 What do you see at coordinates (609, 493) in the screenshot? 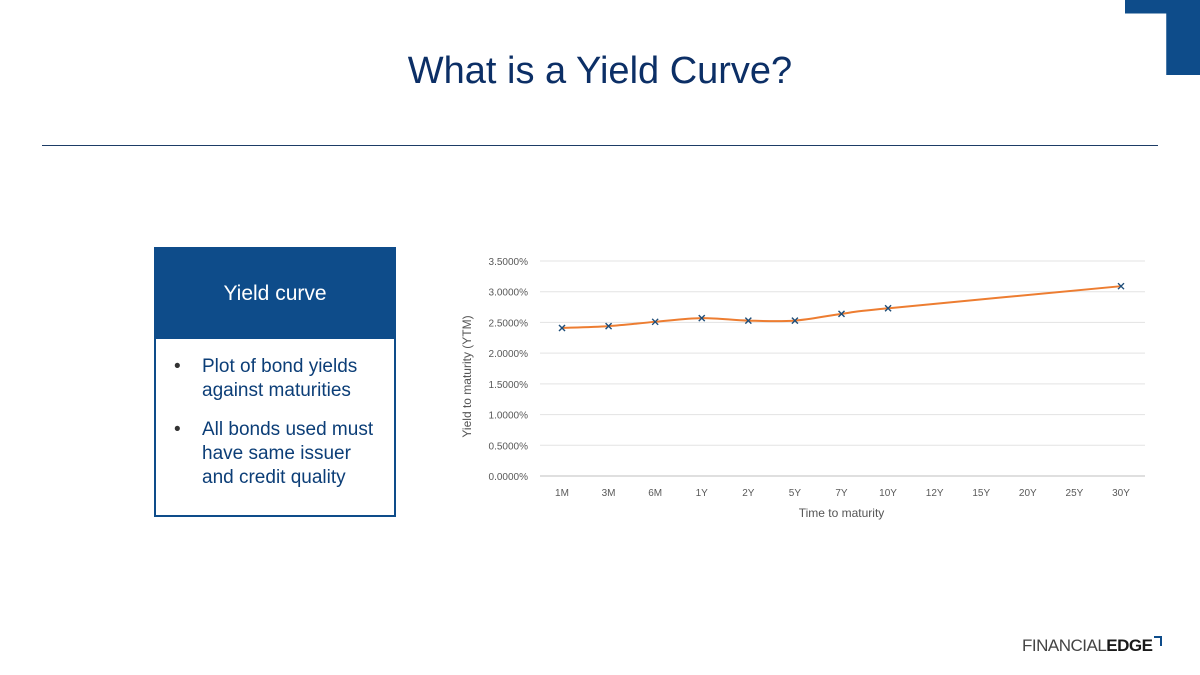
I see `x-tick-label: 3M` at bounding box center [609, 493].